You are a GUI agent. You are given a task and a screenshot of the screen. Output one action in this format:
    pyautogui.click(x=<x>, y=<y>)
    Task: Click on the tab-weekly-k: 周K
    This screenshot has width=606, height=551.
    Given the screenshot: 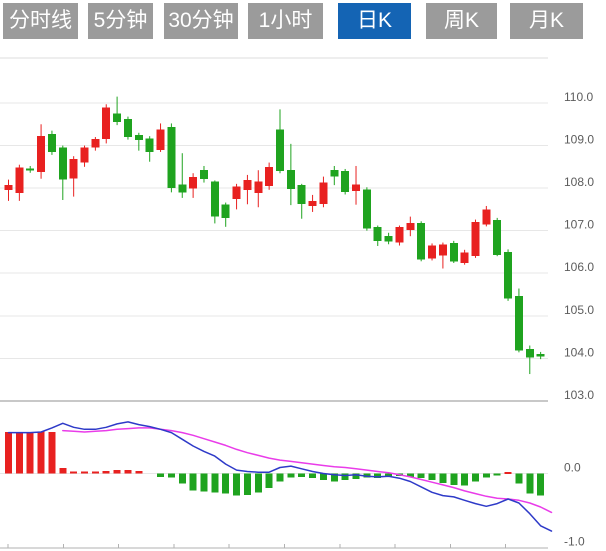 What is the action you would take?
    pyautogui.click(x=461, y=21)
    